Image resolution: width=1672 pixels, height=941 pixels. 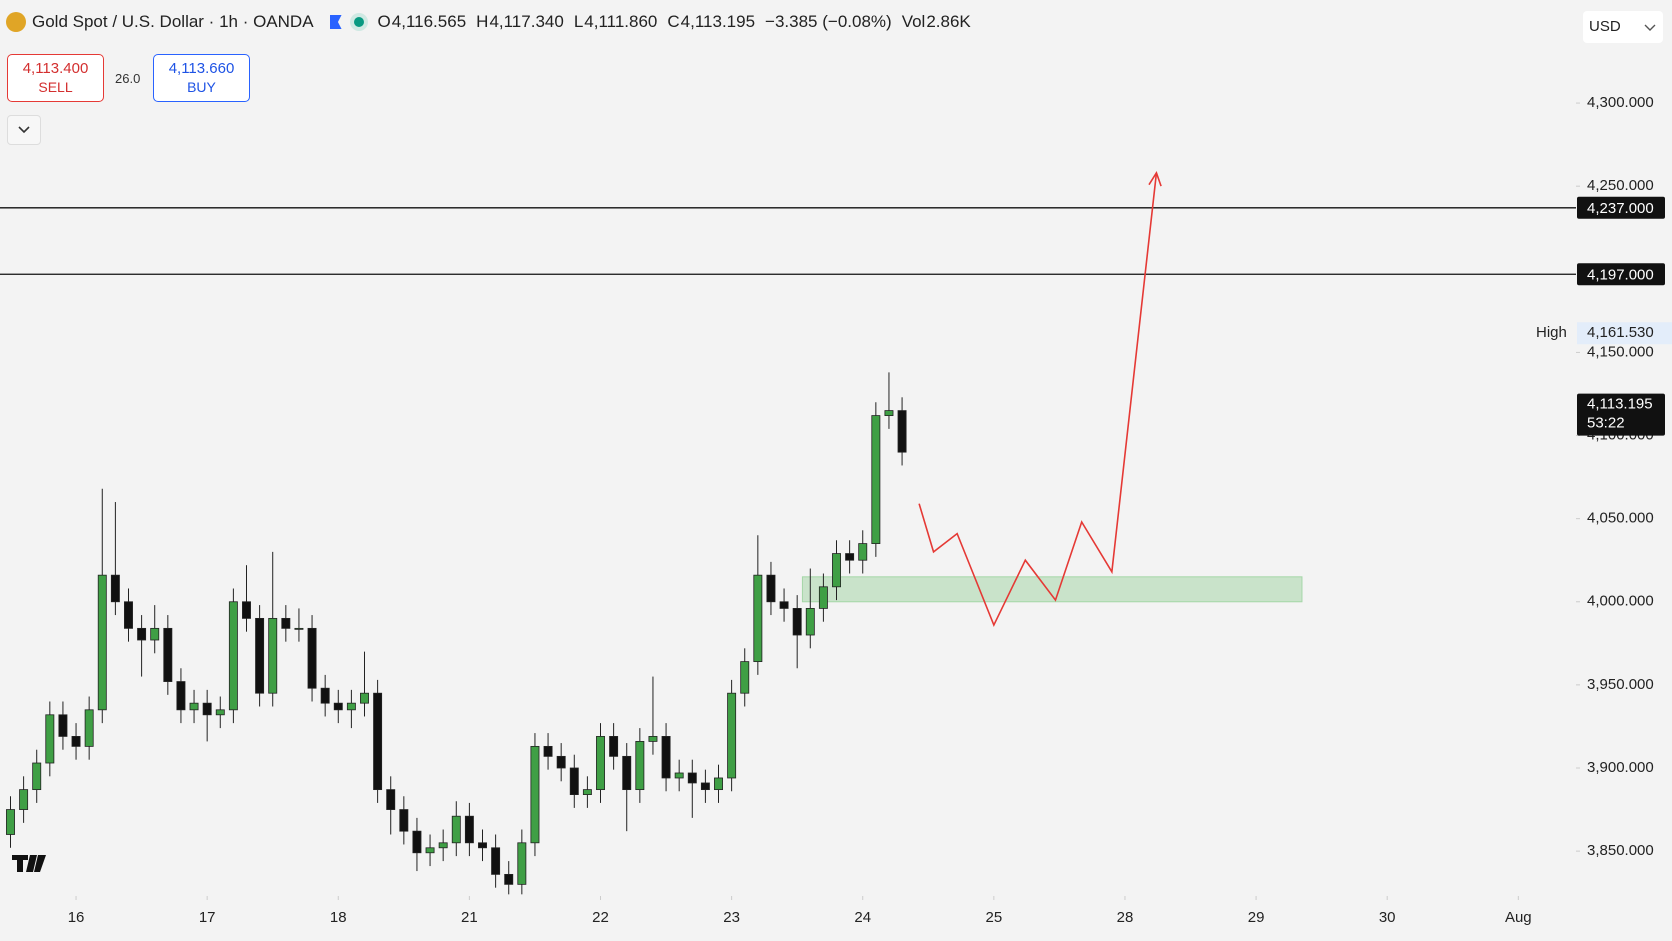 What do you see at coordinates (1620, 185) in the screenshot?
I see `y-tick-label: 4,250.000` at bounding box center [1620, 185].